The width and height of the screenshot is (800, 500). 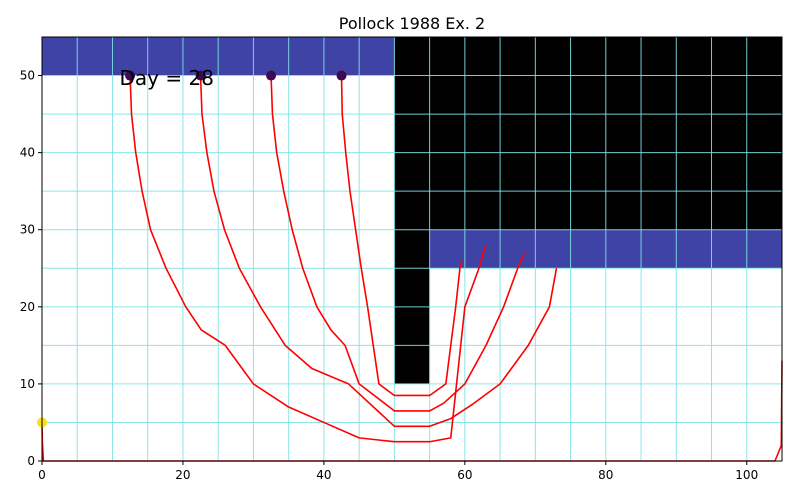 I want to click on day-annotation: Day = 28, so click(x=167, y=78).